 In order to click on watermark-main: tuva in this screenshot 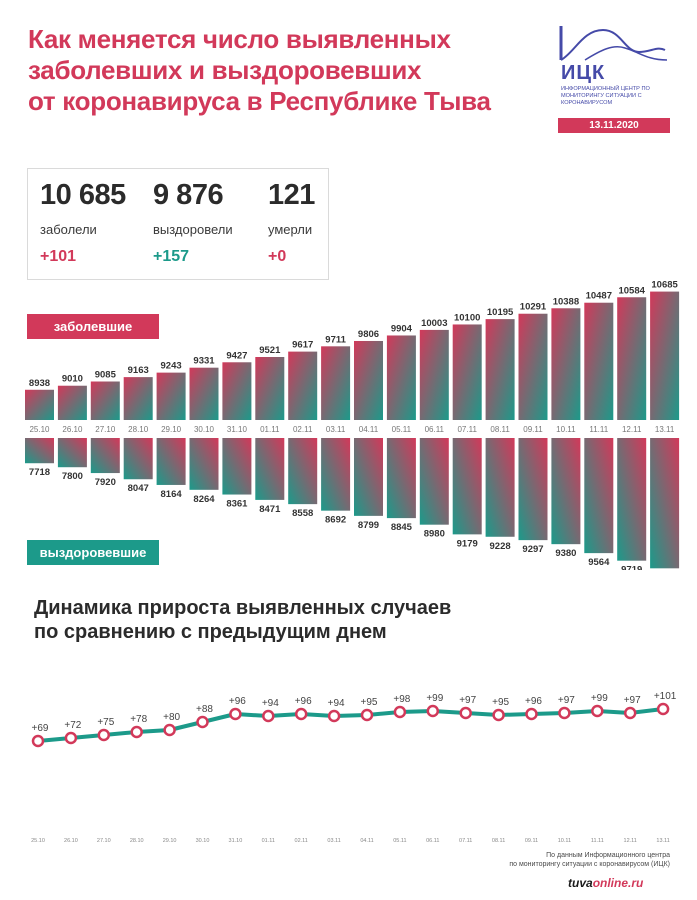, I will do `click(580, 883)`.